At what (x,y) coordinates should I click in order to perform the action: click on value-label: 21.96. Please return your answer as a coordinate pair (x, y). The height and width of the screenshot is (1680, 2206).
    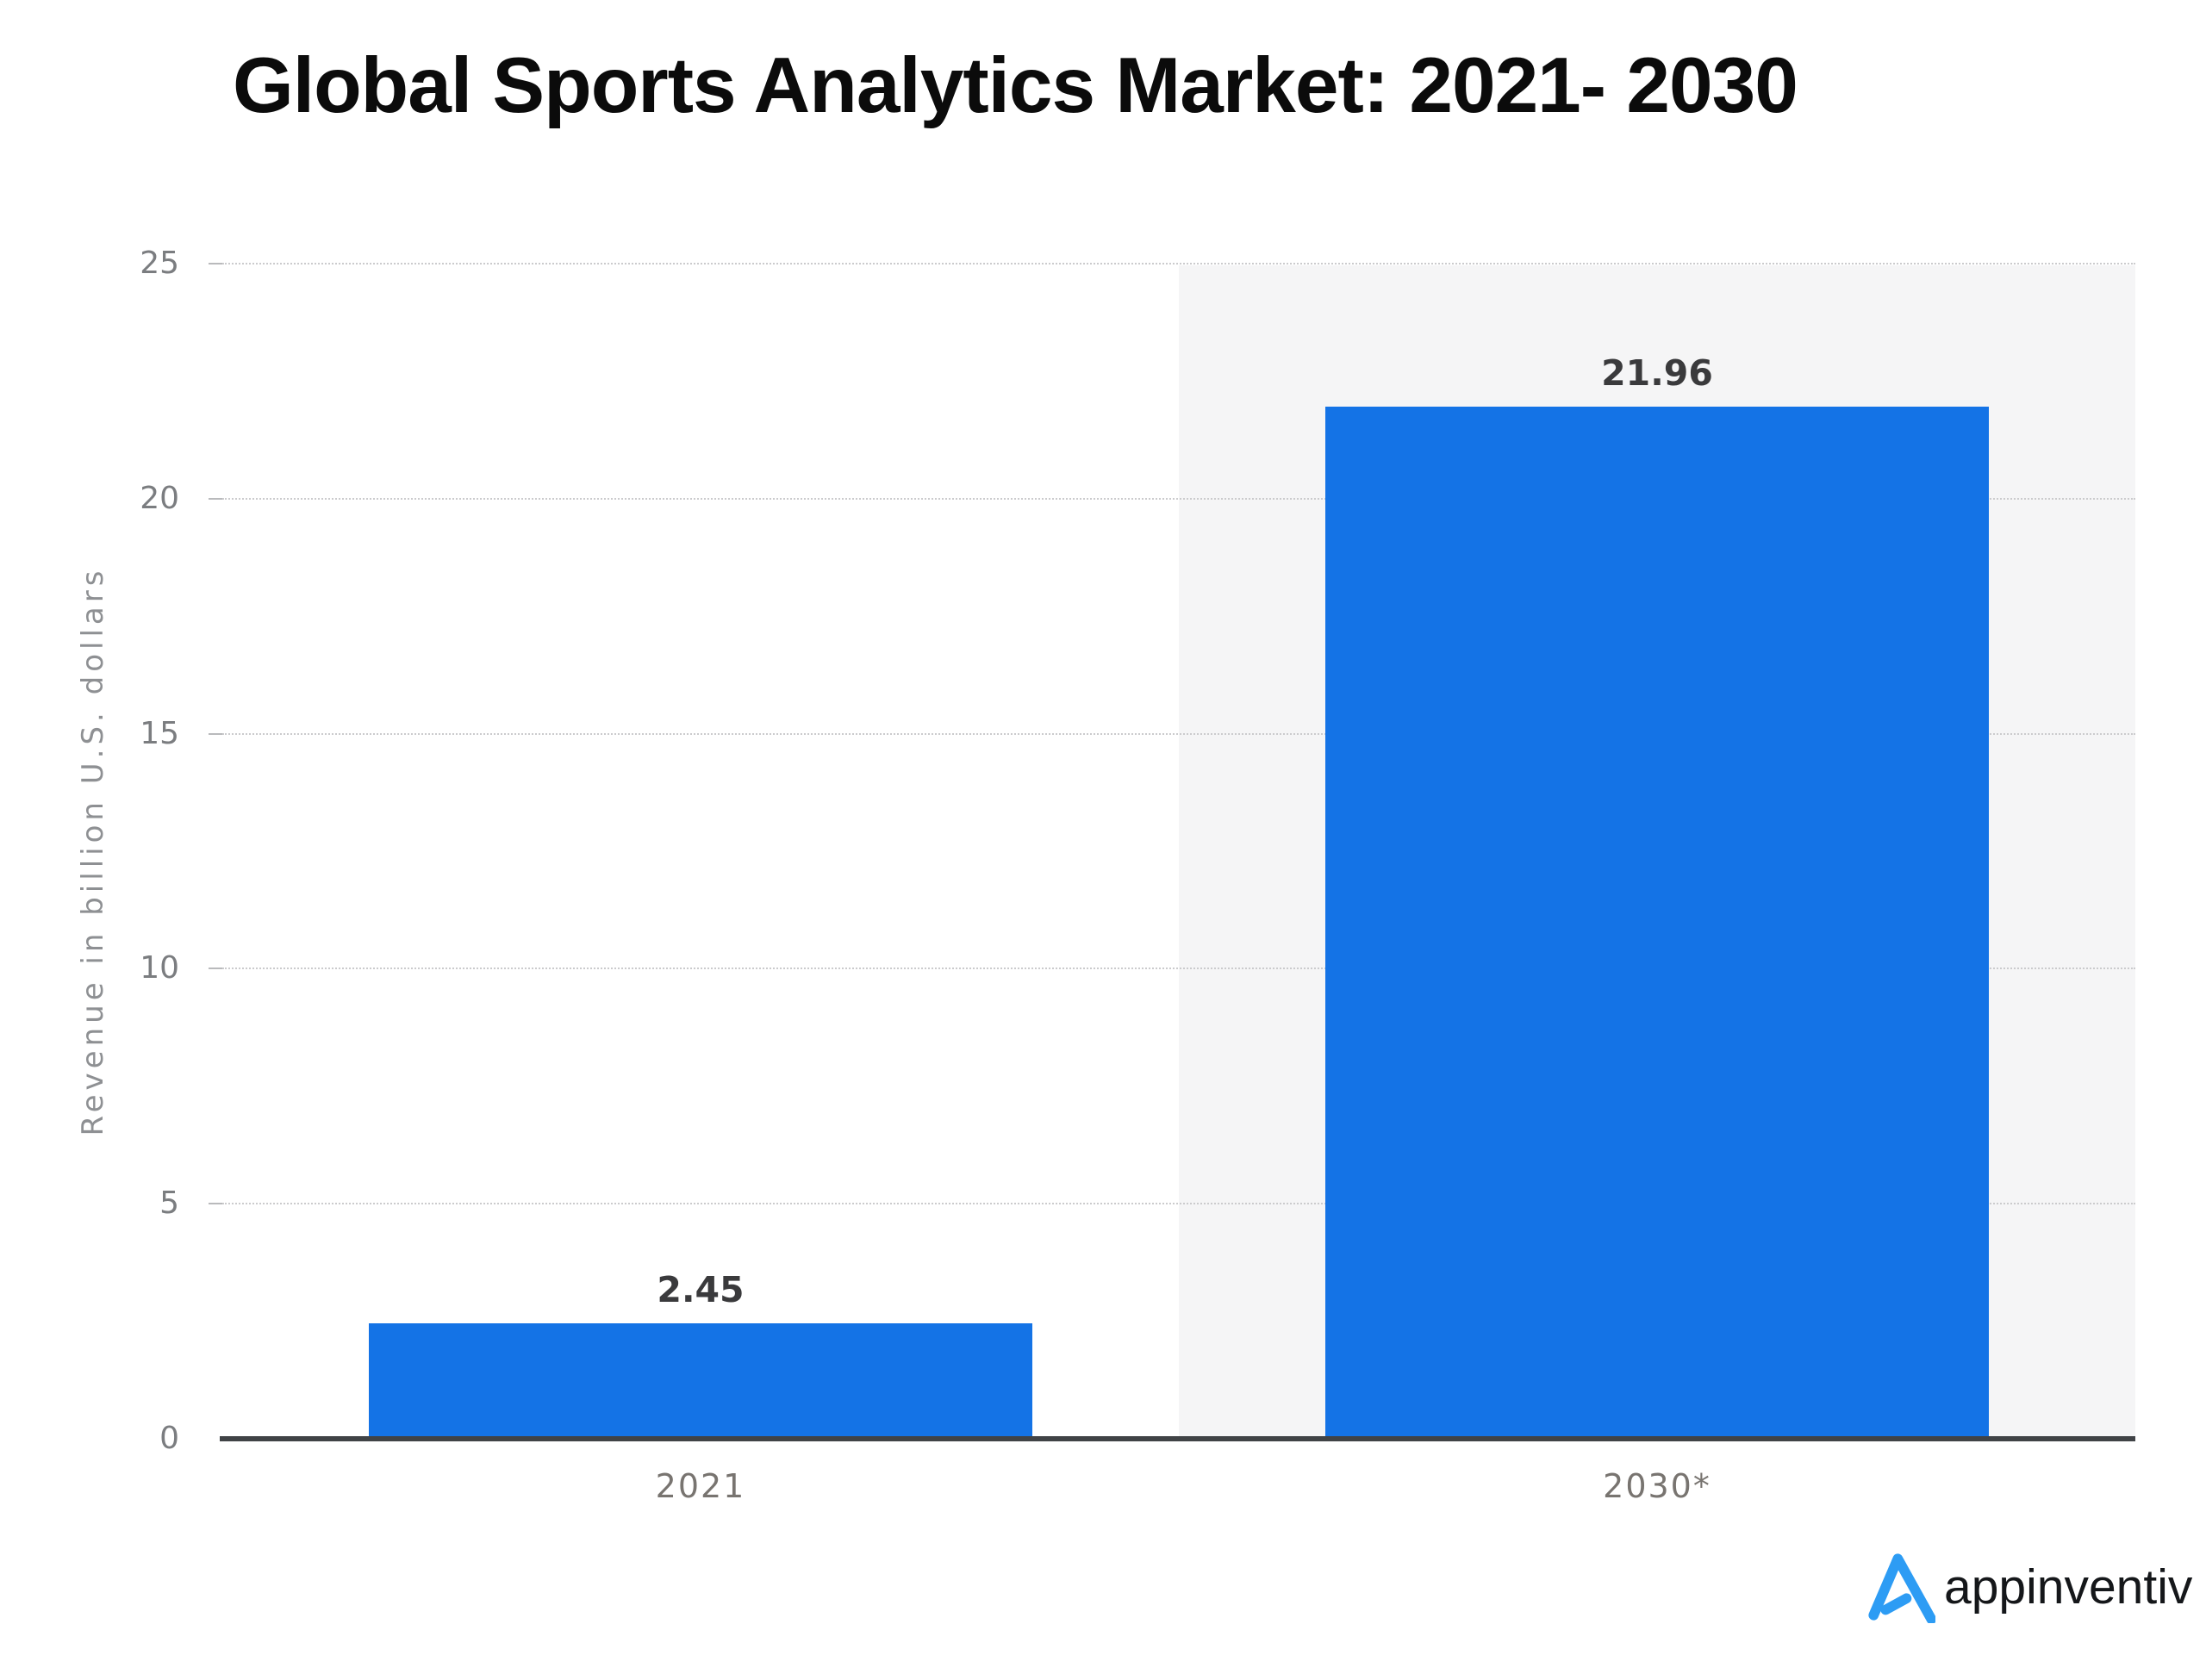
    Looking at the image, I should click on (1657, 373).